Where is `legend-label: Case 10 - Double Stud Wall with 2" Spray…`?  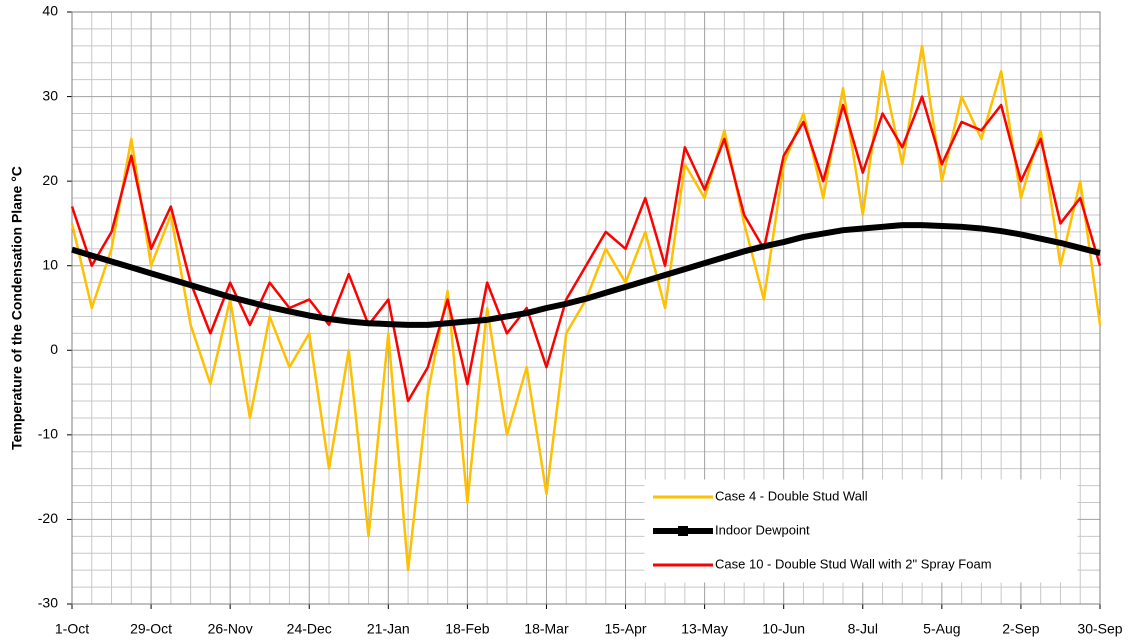
legend-label: Case 10 - Double Stud Wall with 2" Spray… is located at coordinates (853, 563).